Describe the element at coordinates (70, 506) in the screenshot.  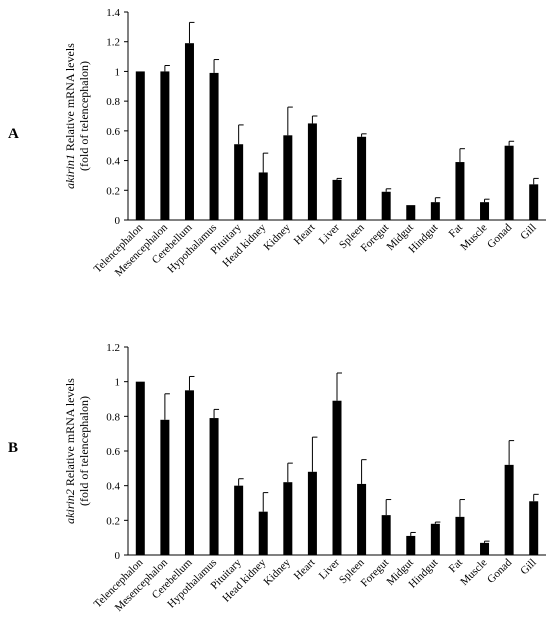
I see `y-axis-title-gene: akirin2` at that location.